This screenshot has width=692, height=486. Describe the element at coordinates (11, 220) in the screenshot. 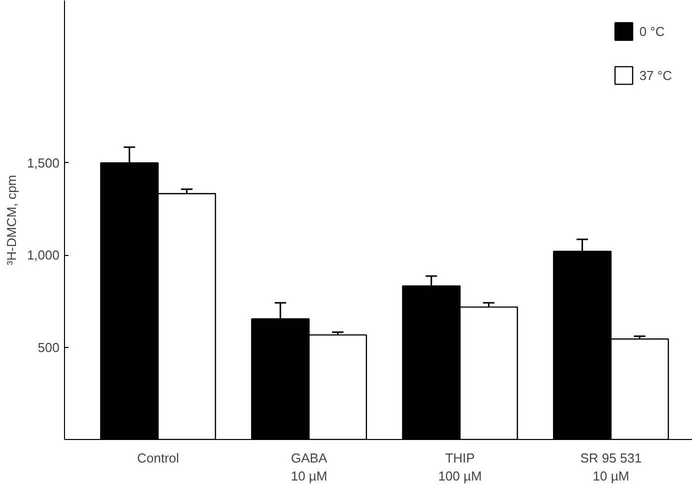

I see `y-axis-title: ³H-DMCM, cpm` at that location.